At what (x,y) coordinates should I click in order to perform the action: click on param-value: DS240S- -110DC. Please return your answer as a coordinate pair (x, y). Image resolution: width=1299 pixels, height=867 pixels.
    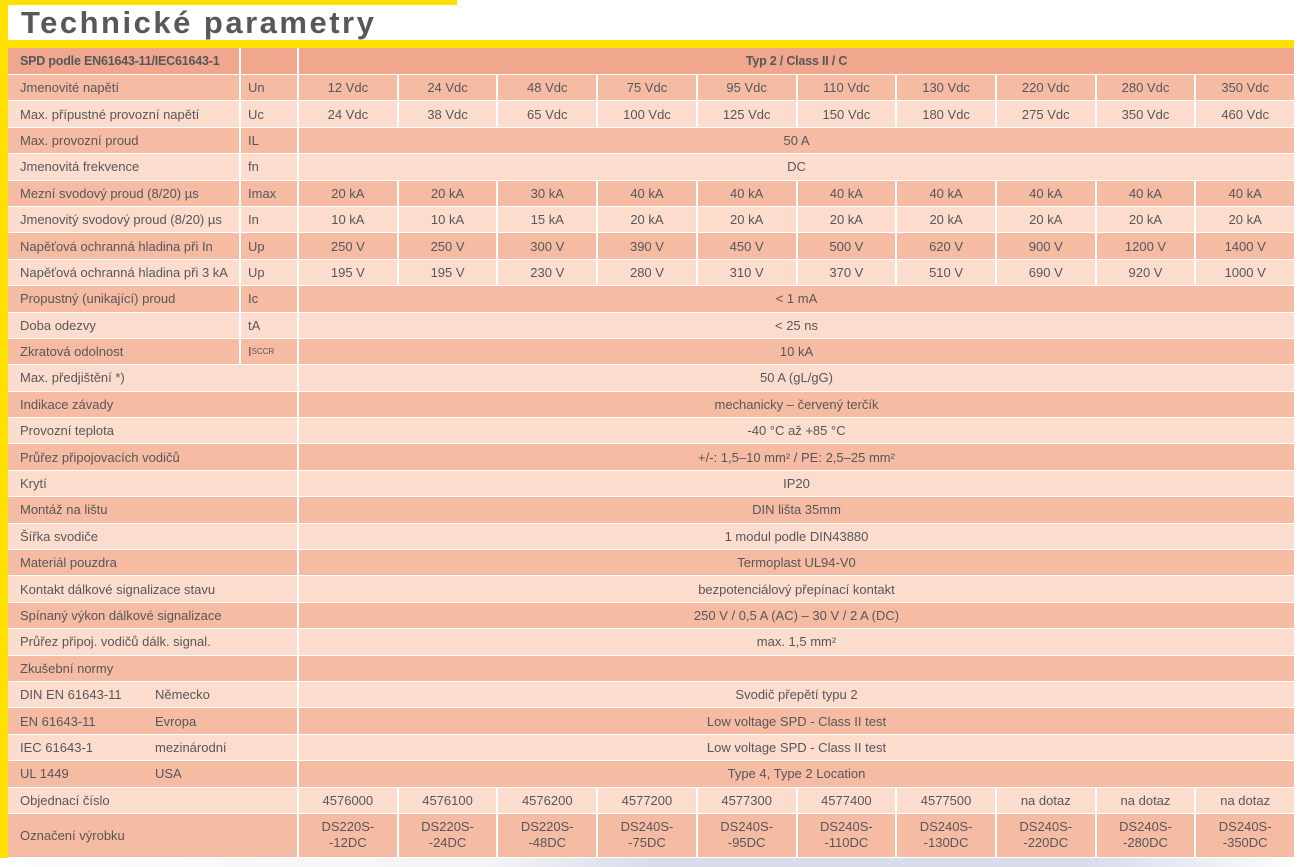
    Looking at the image, I should click on (847, 835).